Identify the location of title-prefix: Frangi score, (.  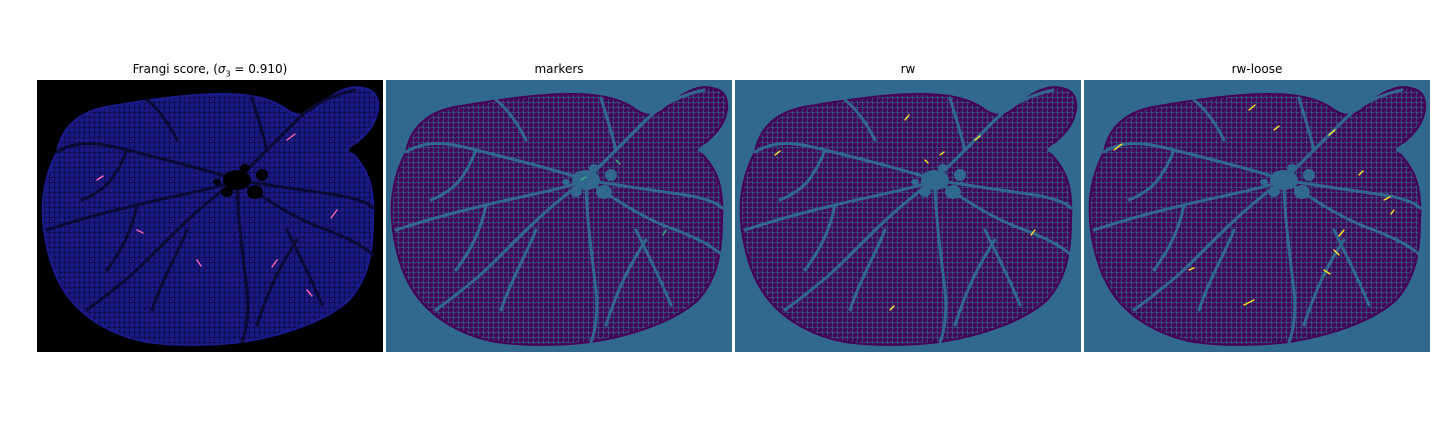
(175, 69).